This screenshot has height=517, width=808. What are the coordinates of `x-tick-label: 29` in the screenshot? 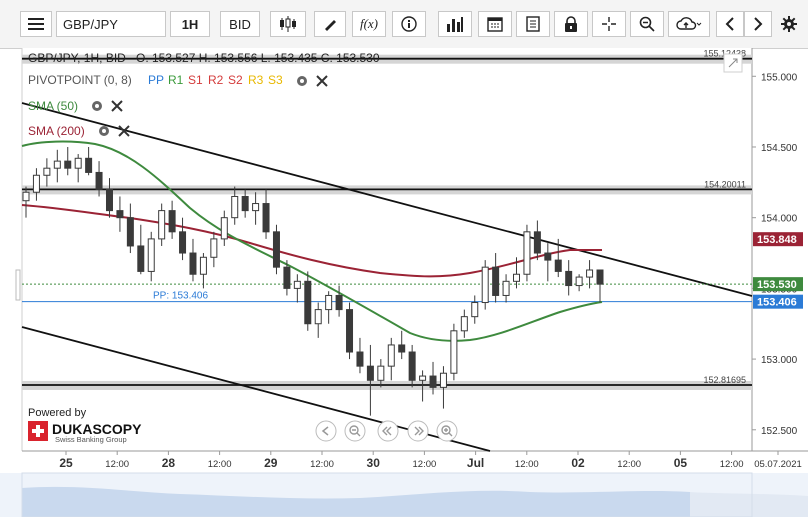 It's located at (271, 463).